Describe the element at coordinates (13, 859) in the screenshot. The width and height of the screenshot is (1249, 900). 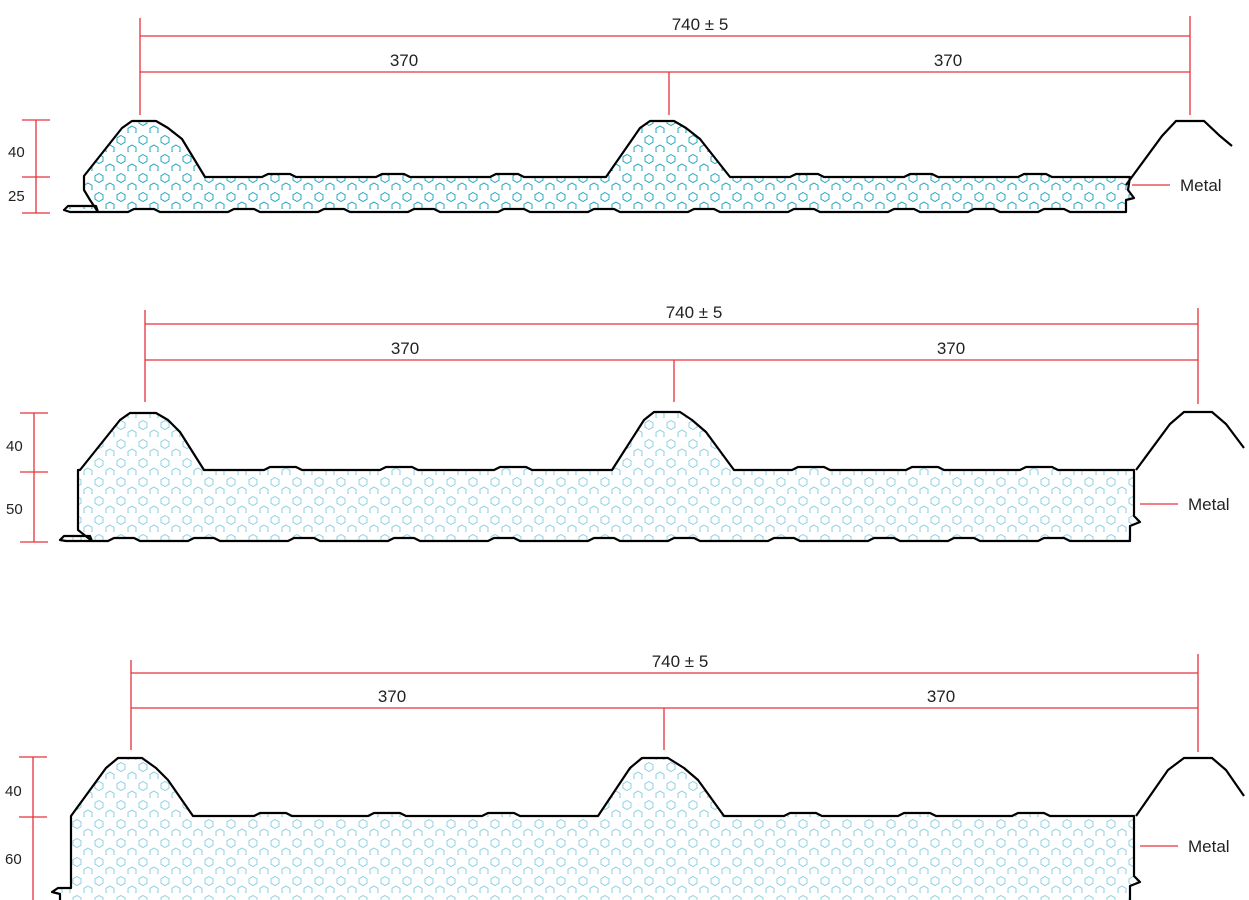
I see `core-thickness-label: 60` at that location.